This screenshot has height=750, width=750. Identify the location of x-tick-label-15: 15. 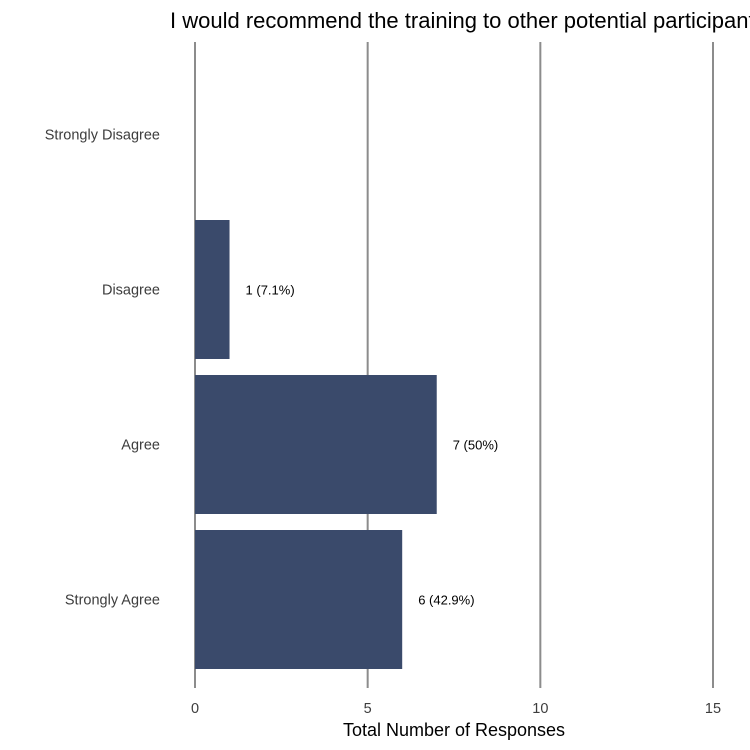
(713, 709).